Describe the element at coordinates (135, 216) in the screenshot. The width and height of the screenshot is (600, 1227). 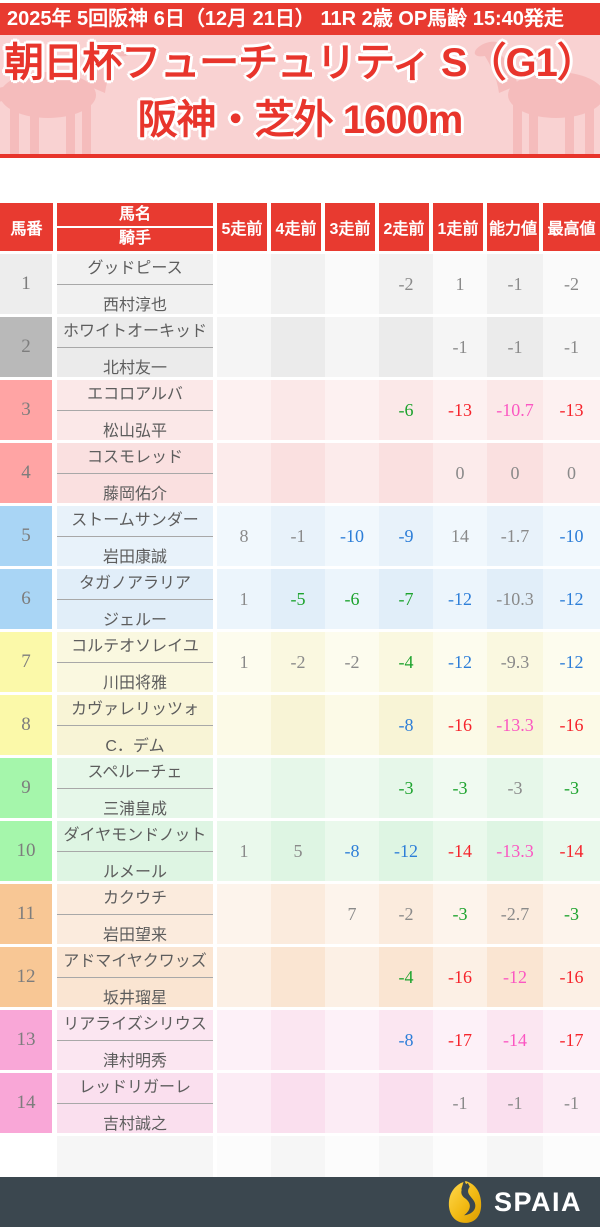
I see `col-bamei: 馬名` at that location.